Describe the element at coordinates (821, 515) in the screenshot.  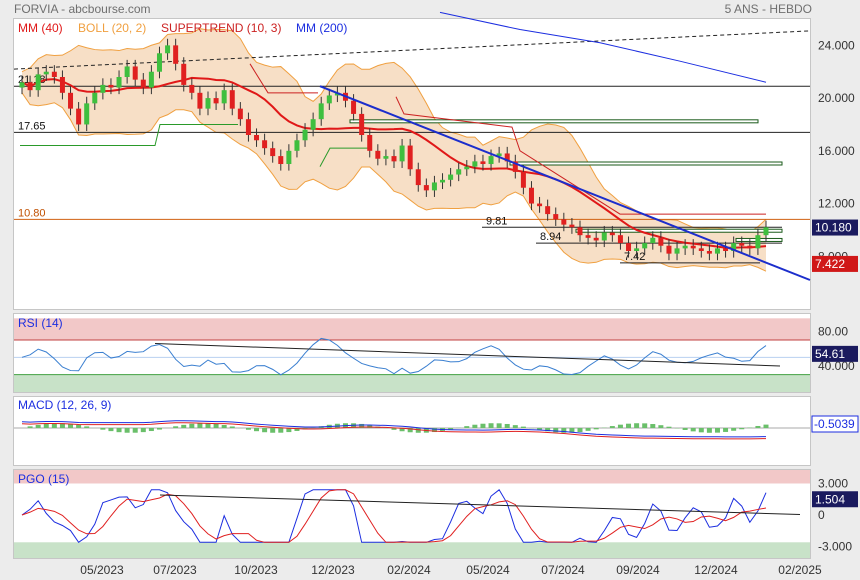
I see `pgo-tick: 0` at that location.